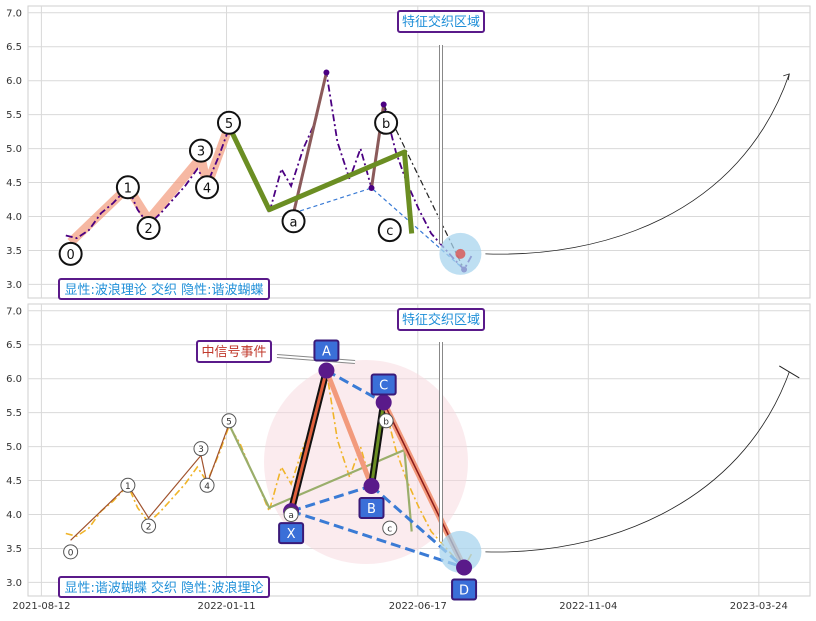 The width and height of the screenshot is (816, 621). I want to click on top-footer-label: 显性:波浪理论 交织 隐性:谐波蝴蝶, so click(164, 289).